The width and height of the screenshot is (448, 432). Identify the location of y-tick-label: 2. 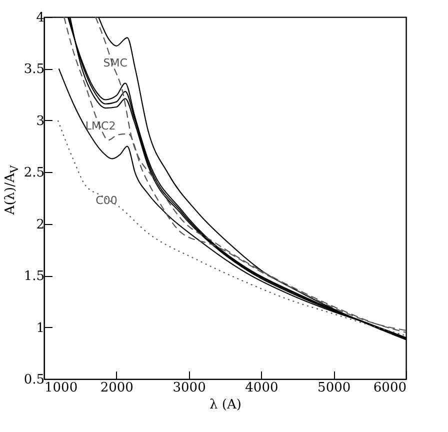
(40, 224).